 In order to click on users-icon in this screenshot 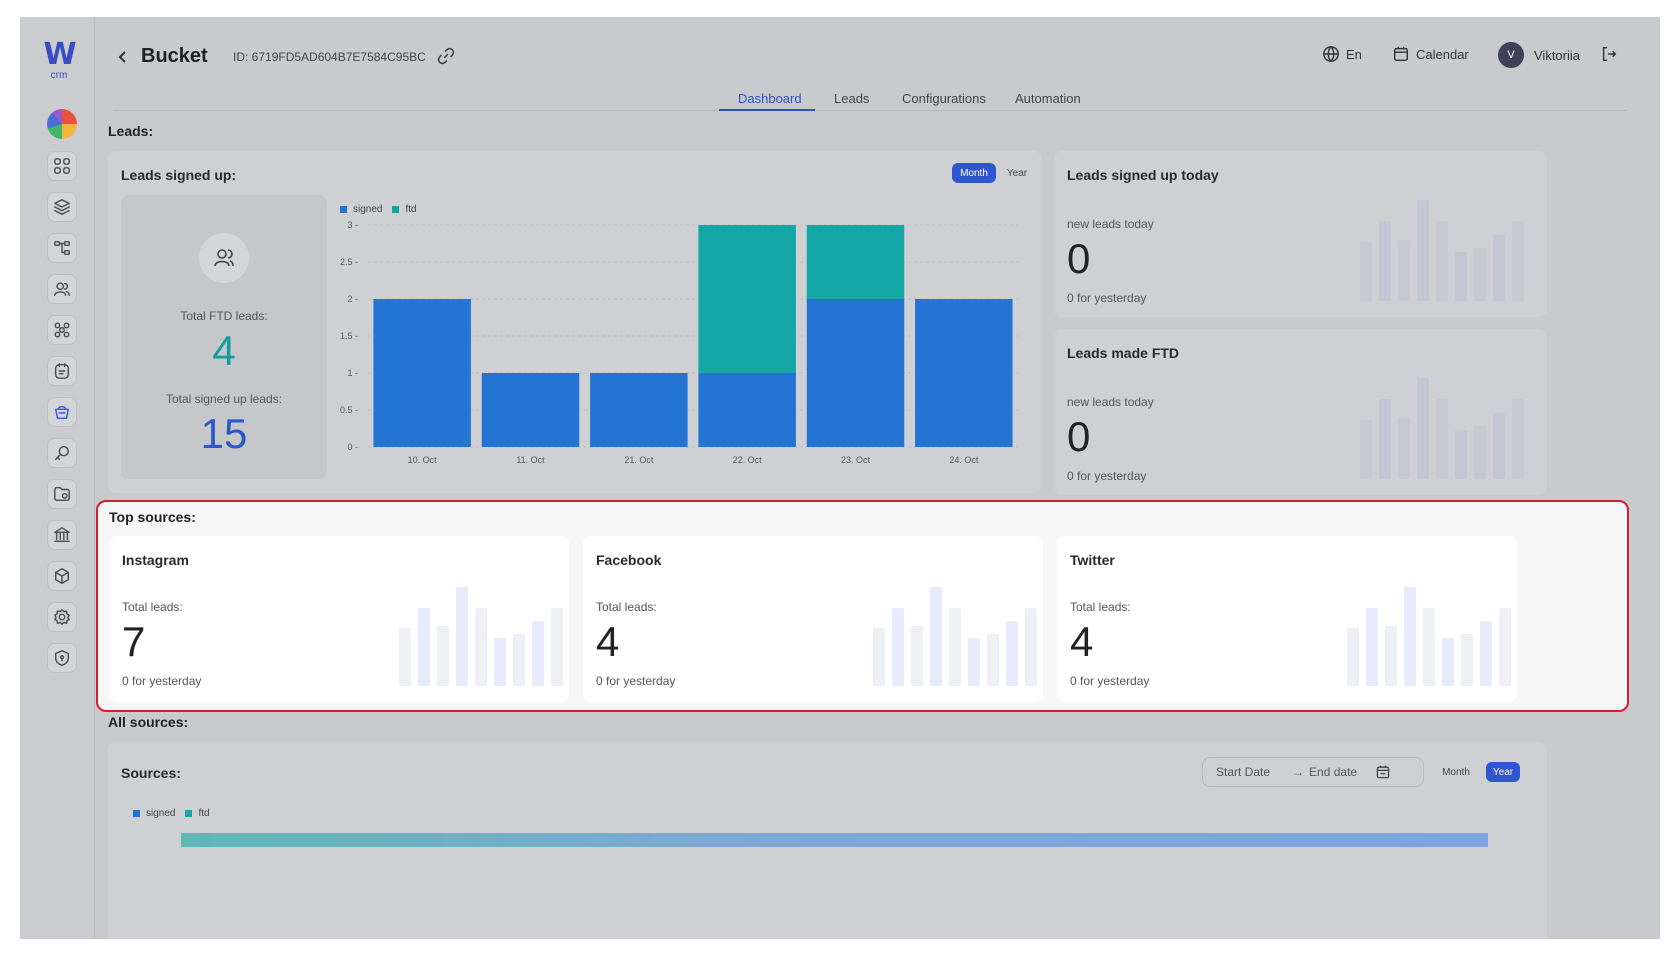, I will do `click(224, 258)`.